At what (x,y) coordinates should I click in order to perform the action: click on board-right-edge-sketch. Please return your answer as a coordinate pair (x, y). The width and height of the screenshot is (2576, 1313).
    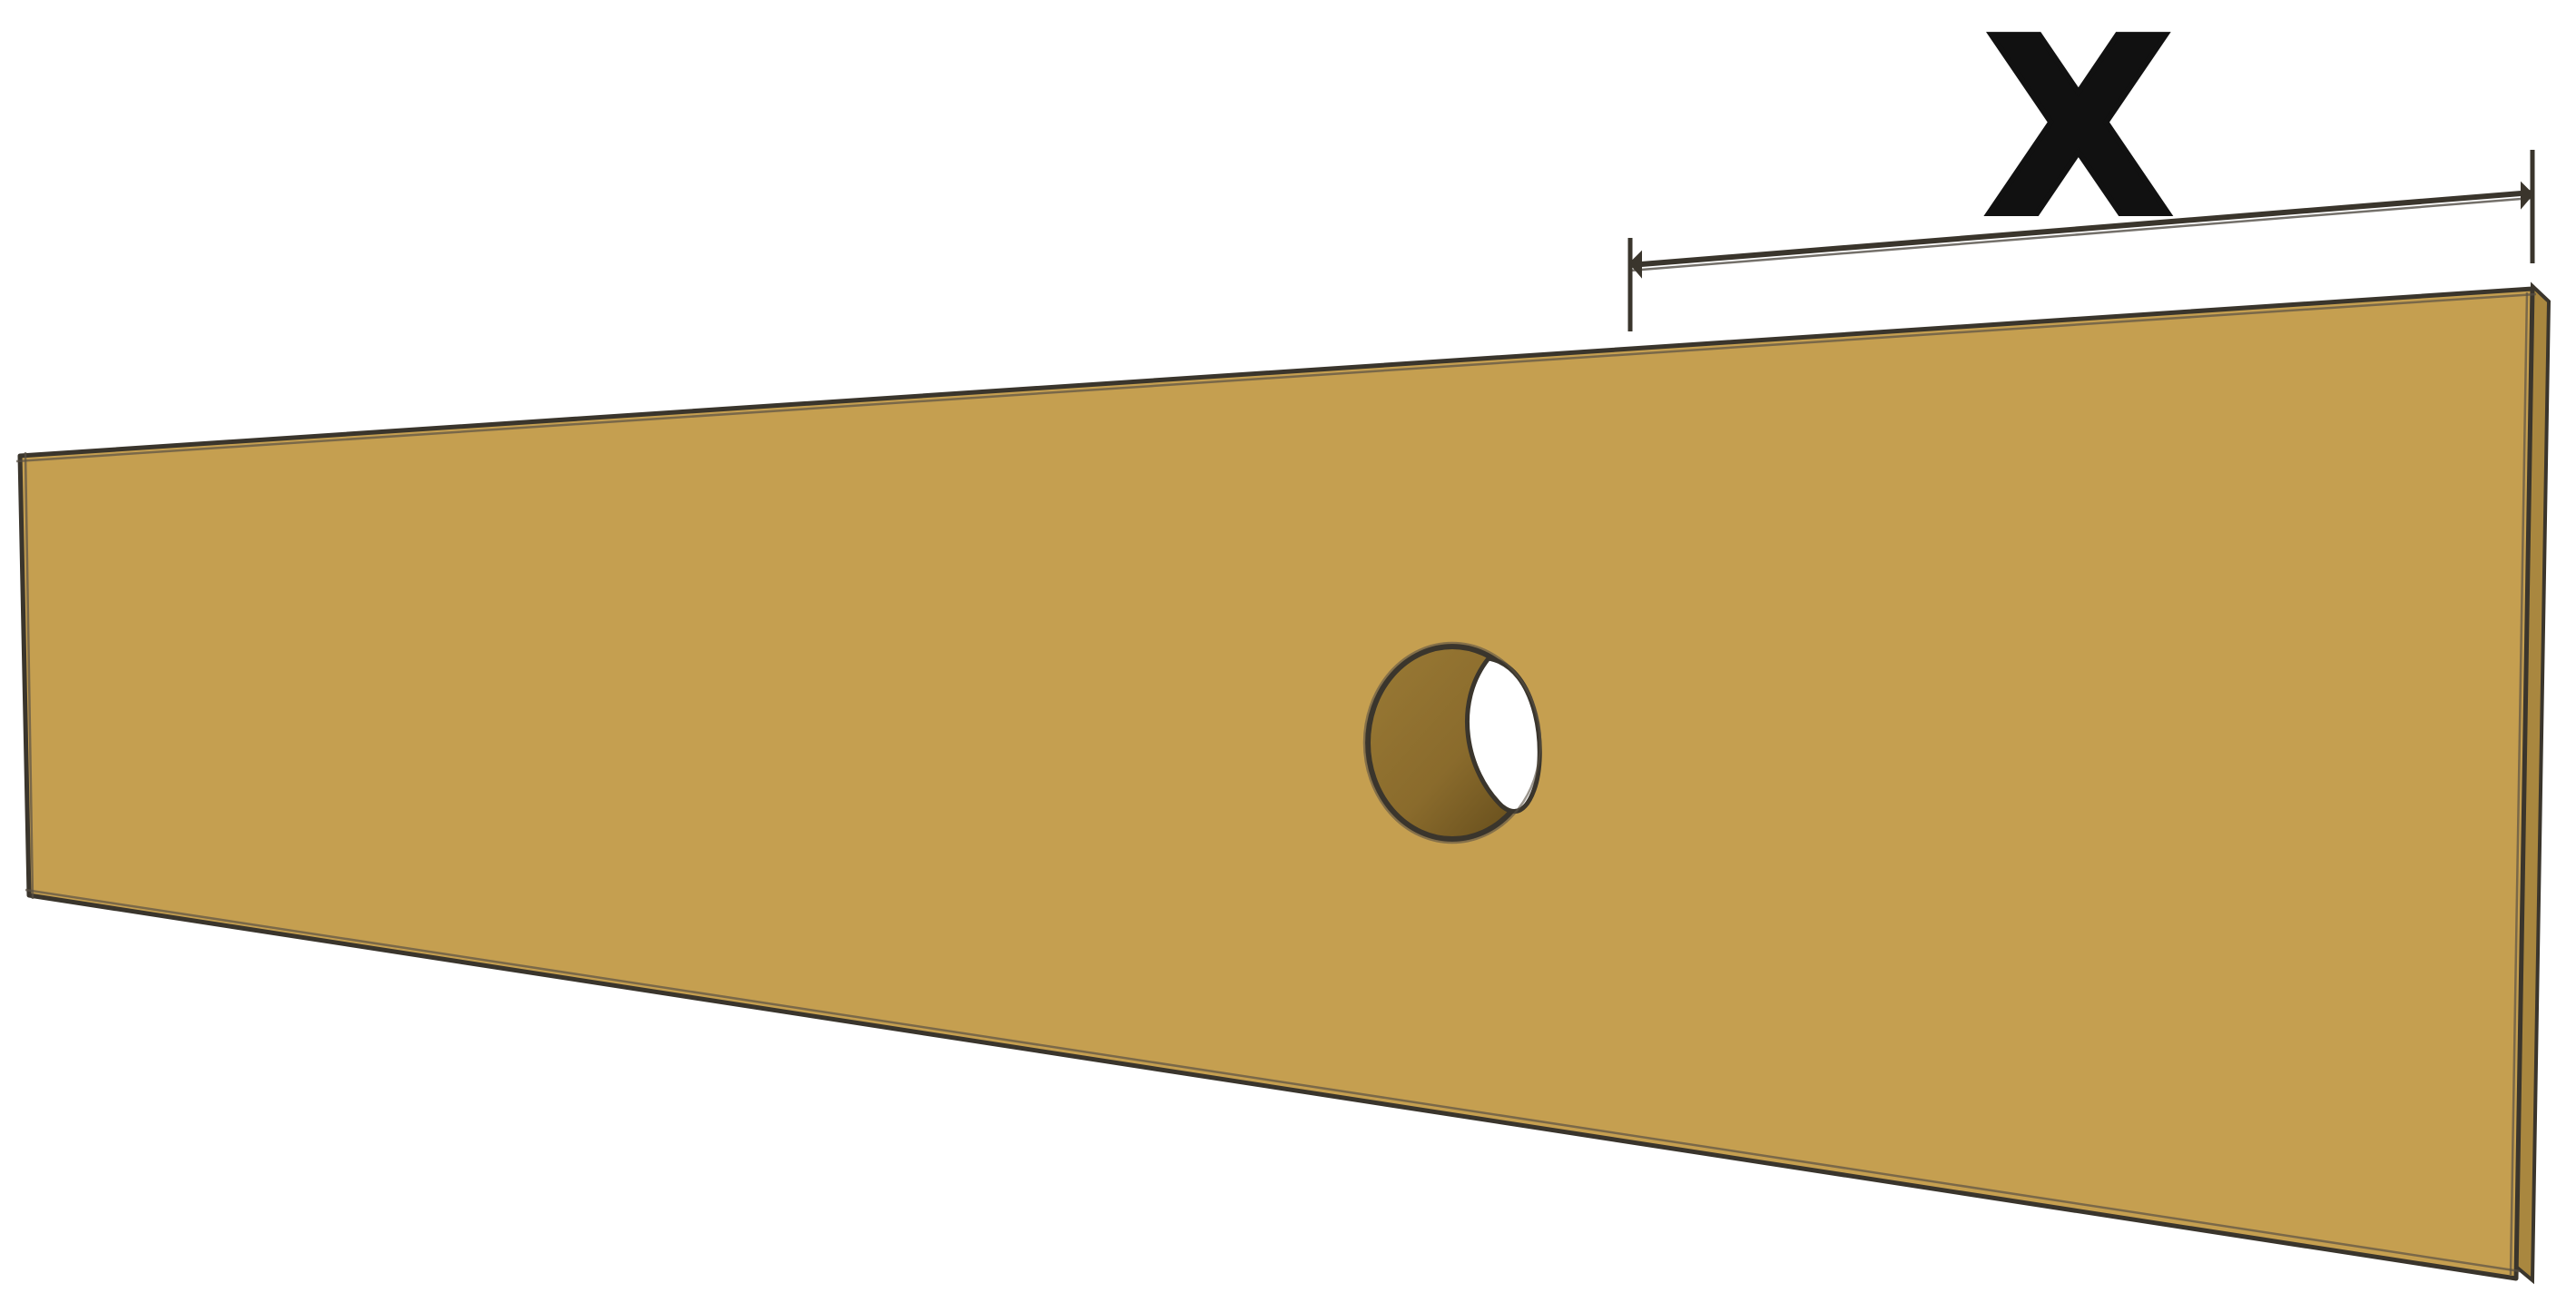
    Looking at the image, I should click on (2519, 783).